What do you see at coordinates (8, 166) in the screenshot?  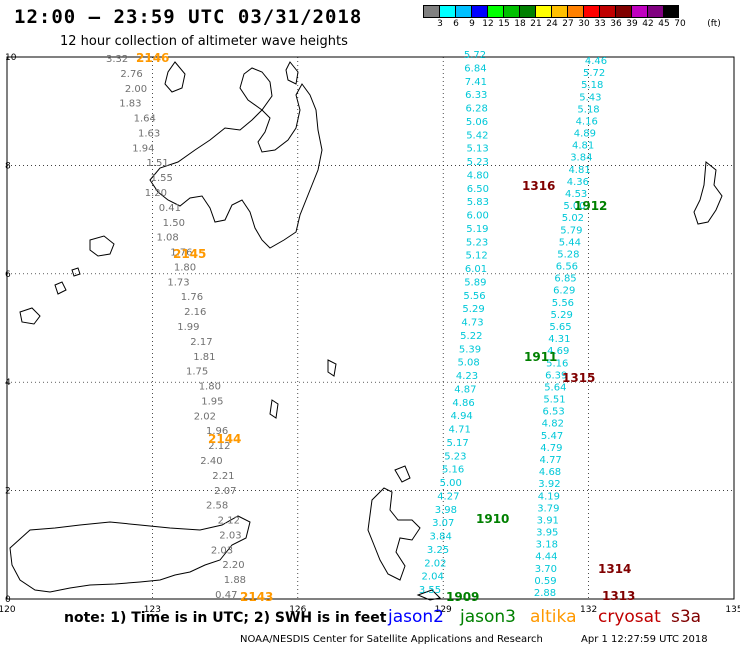 I see `lat-tick-label: 8` at bounding box center [8, 166].